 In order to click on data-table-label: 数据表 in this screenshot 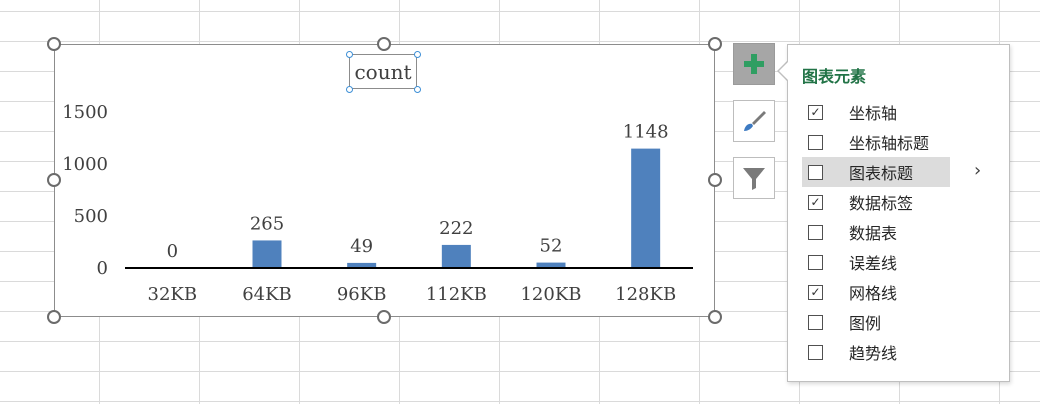, I will do `click(873, 233)`.